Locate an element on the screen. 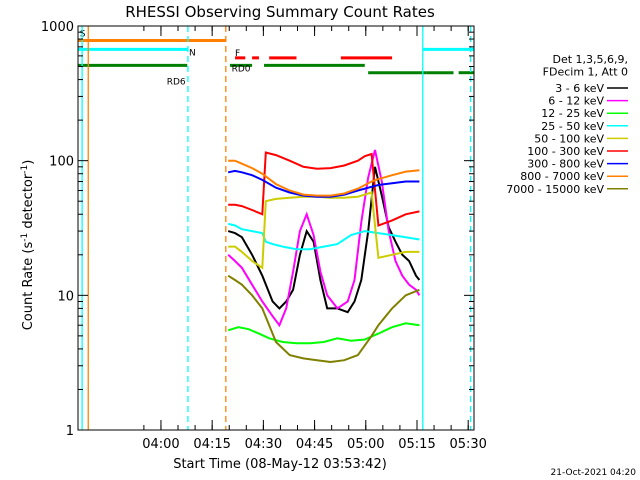 This screenshot has height=480, width=640. x-tick-label: 04:00 is located at coordinates (160, 444).